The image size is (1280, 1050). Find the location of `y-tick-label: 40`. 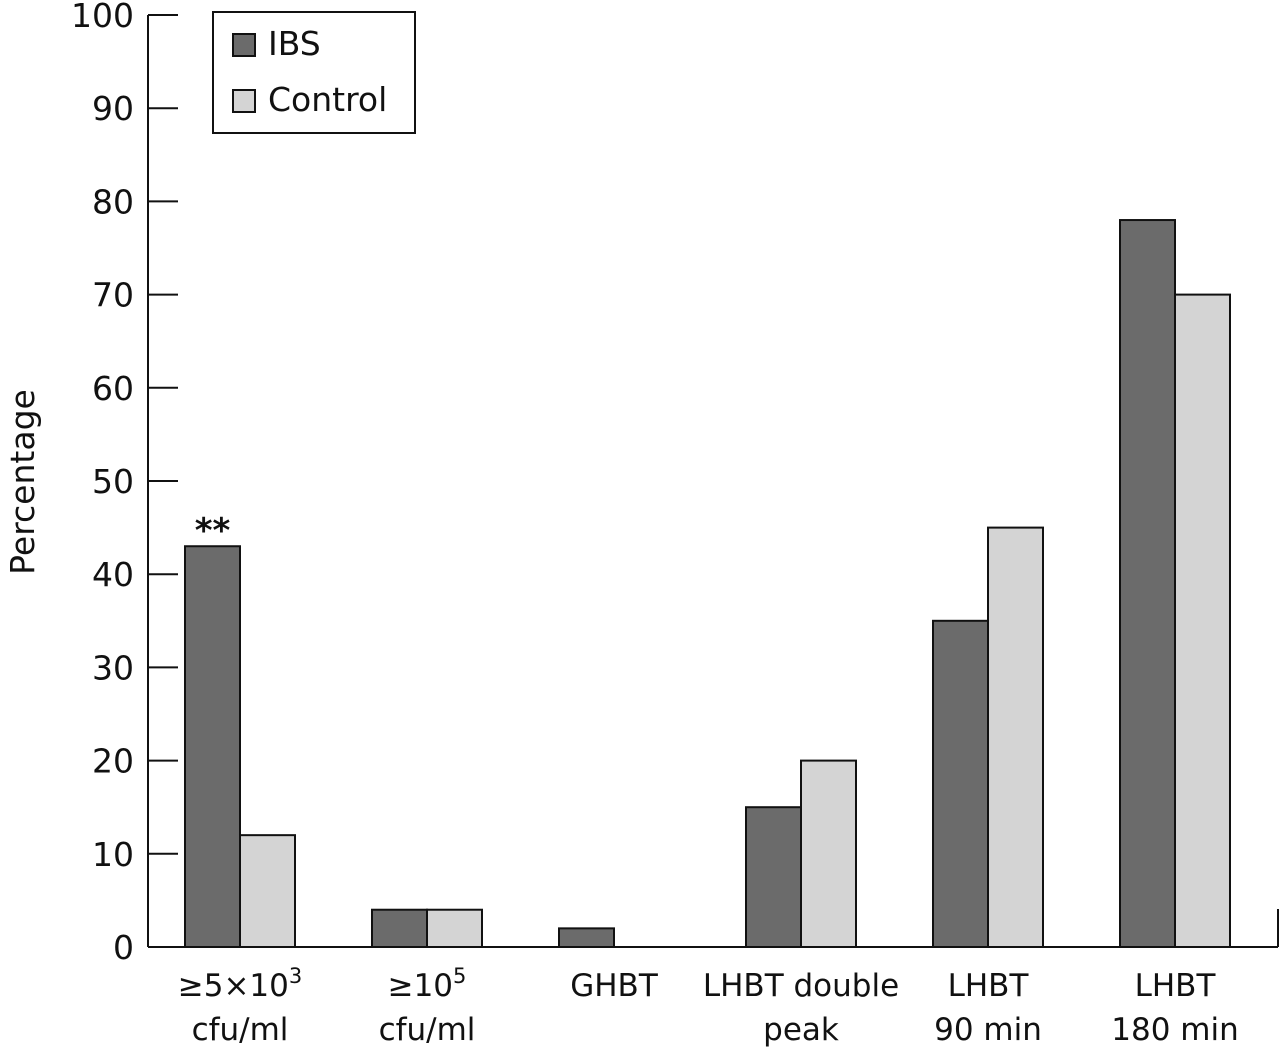

y-tick-label: 40 is located at coordinates (113, 574).